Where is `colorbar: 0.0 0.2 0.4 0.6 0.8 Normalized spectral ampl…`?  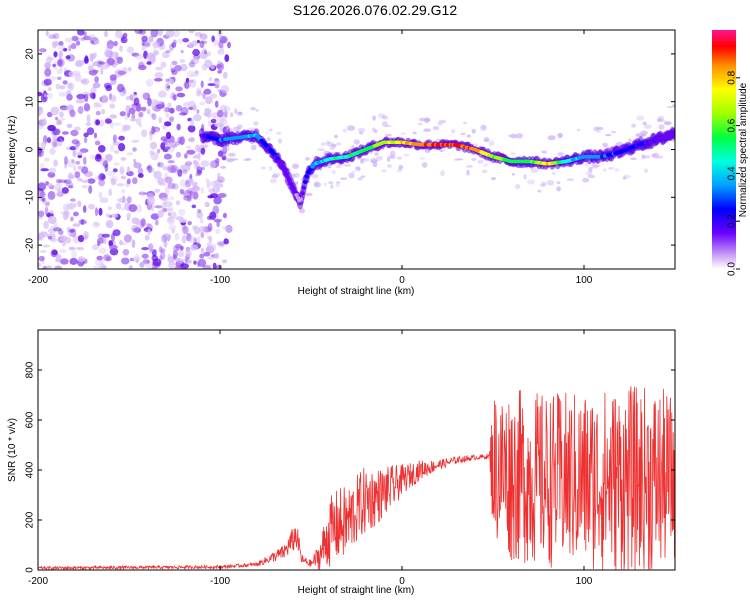 colorbar: 0.0 0.2 0.4 0.6 0.8 Normalized spectral ampl… is located at coordinates (730, 153).